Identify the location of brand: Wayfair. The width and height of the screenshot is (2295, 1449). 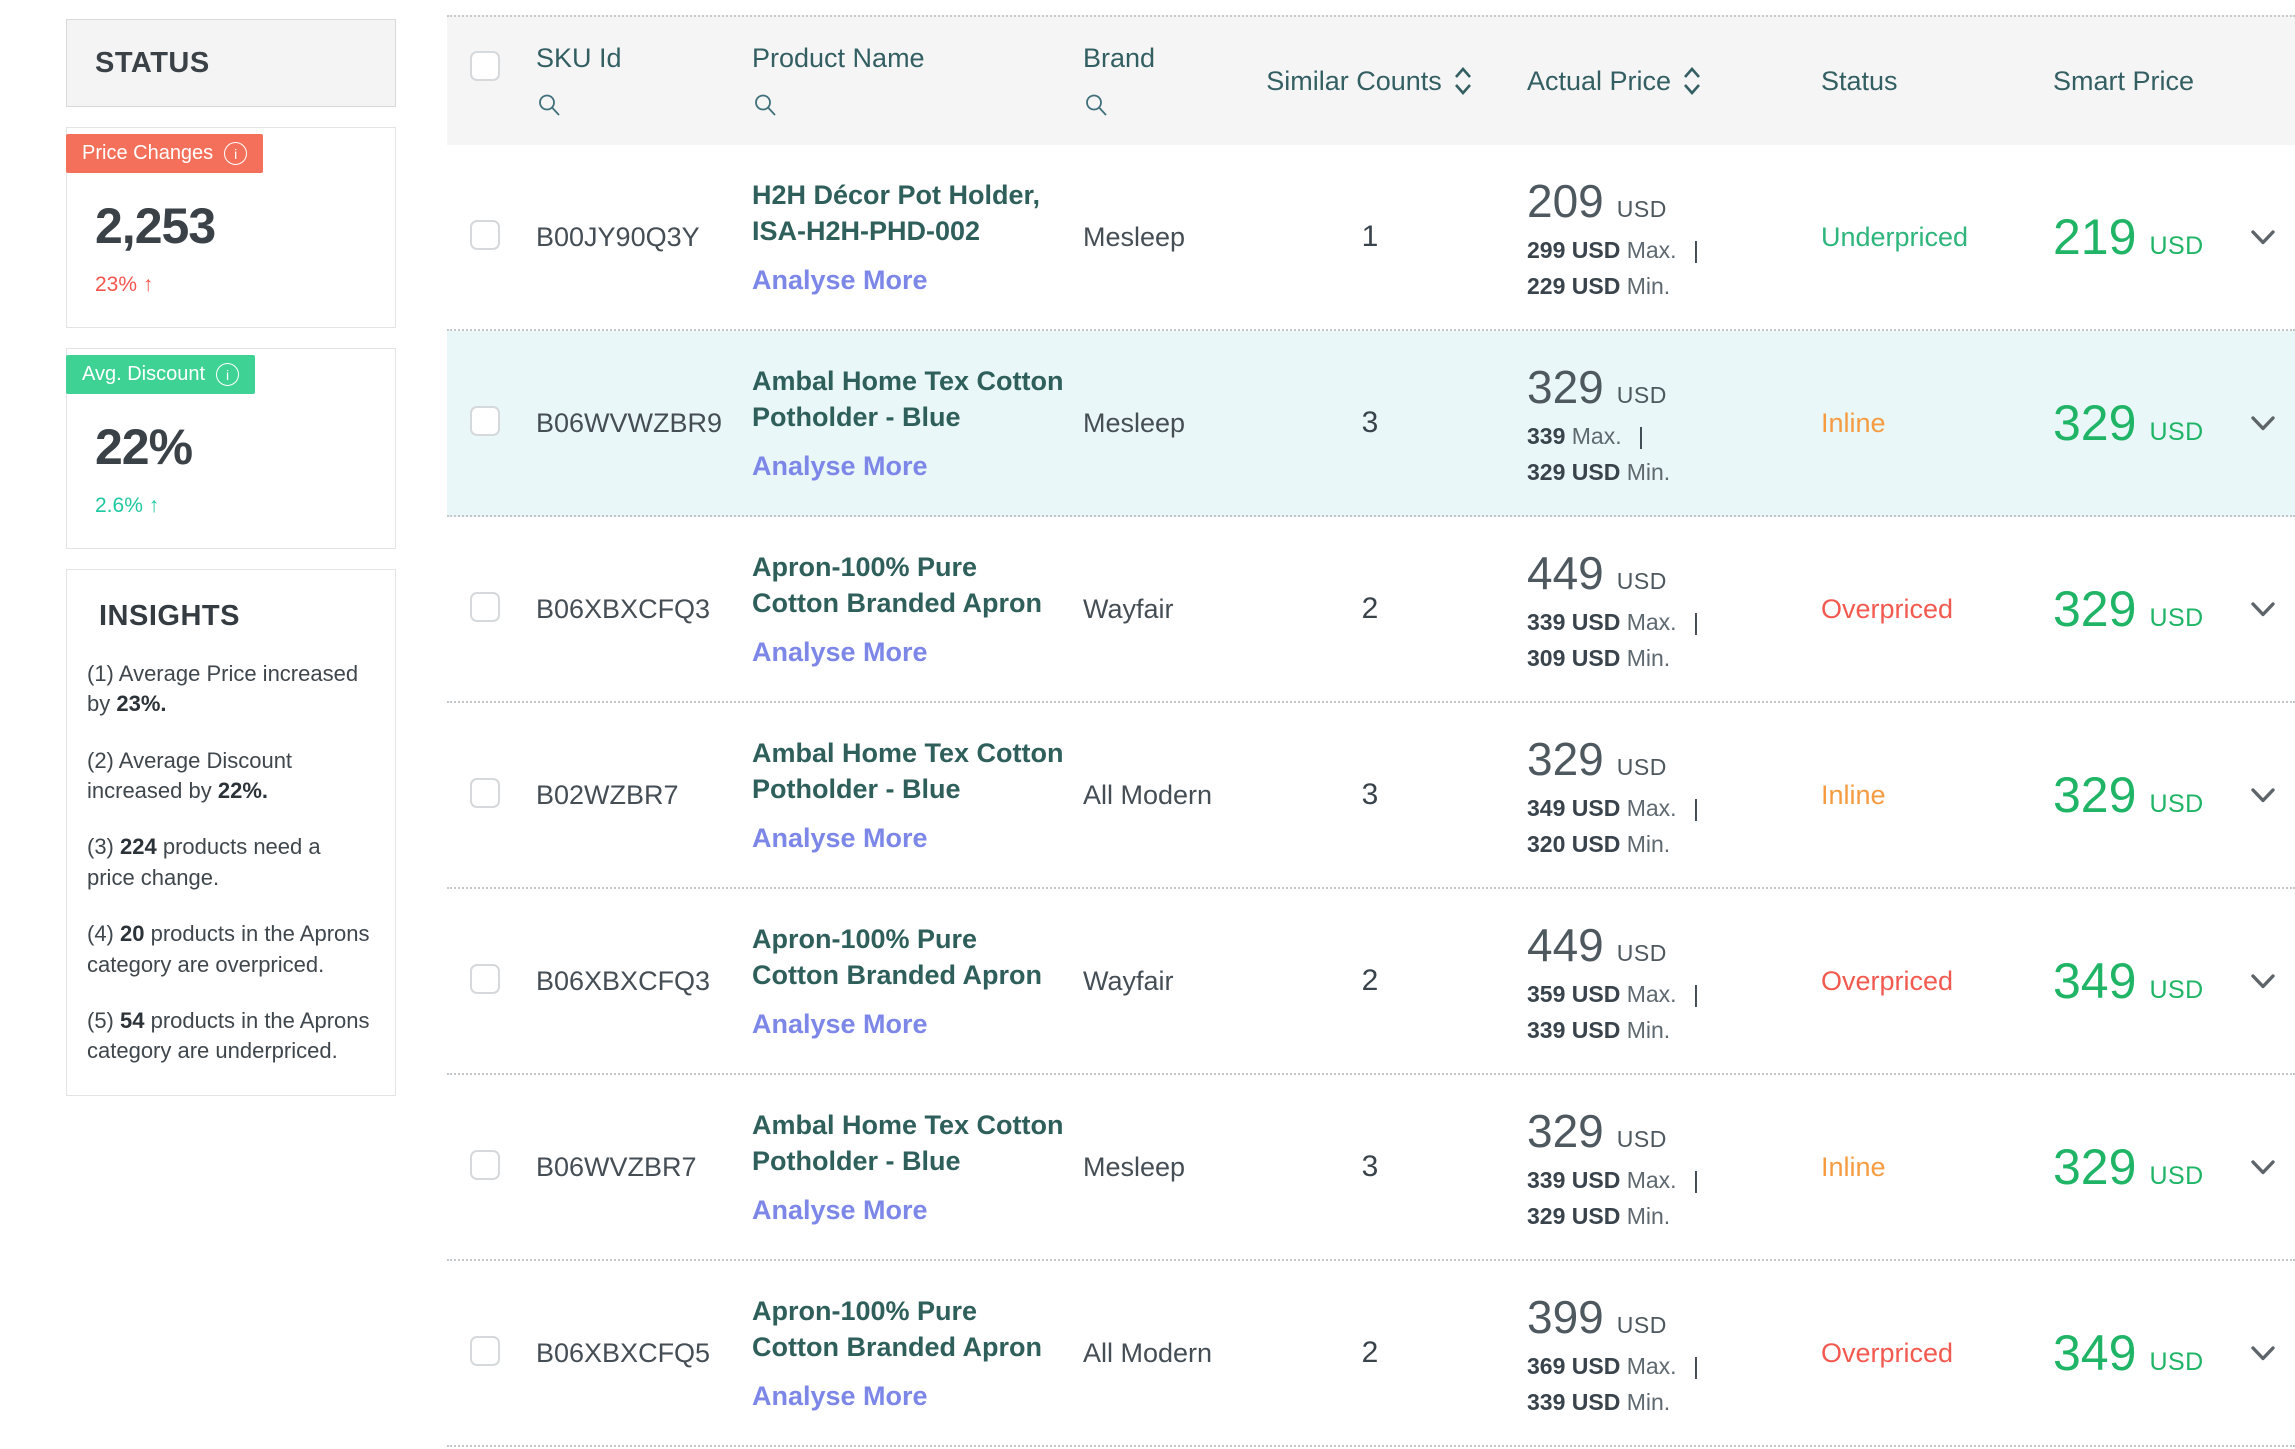
(1128, 980).